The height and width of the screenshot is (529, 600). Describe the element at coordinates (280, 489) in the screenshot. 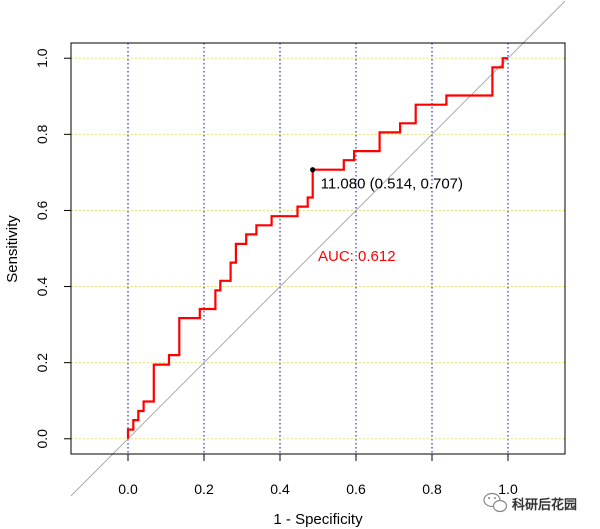

I see `x-tick-label-2: 0.4` at that location.